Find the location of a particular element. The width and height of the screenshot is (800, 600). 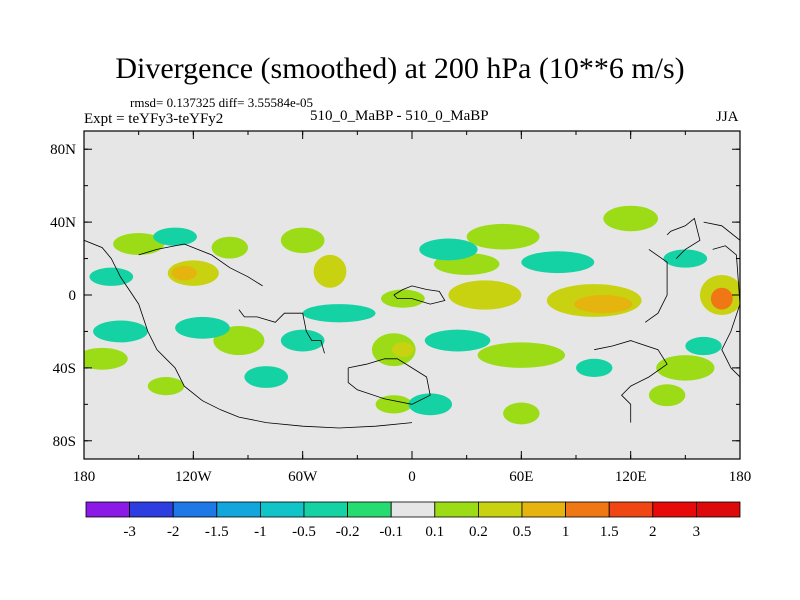

experiment-label: Expt = teYFy3-teYFy2 is located at coordinates (154, 119).